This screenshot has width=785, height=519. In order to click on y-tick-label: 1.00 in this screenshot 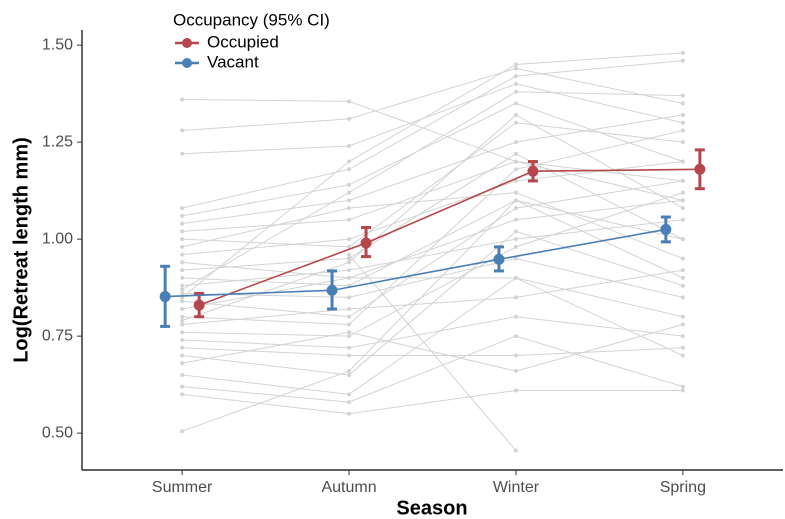, I will do `click(57, 238)`.